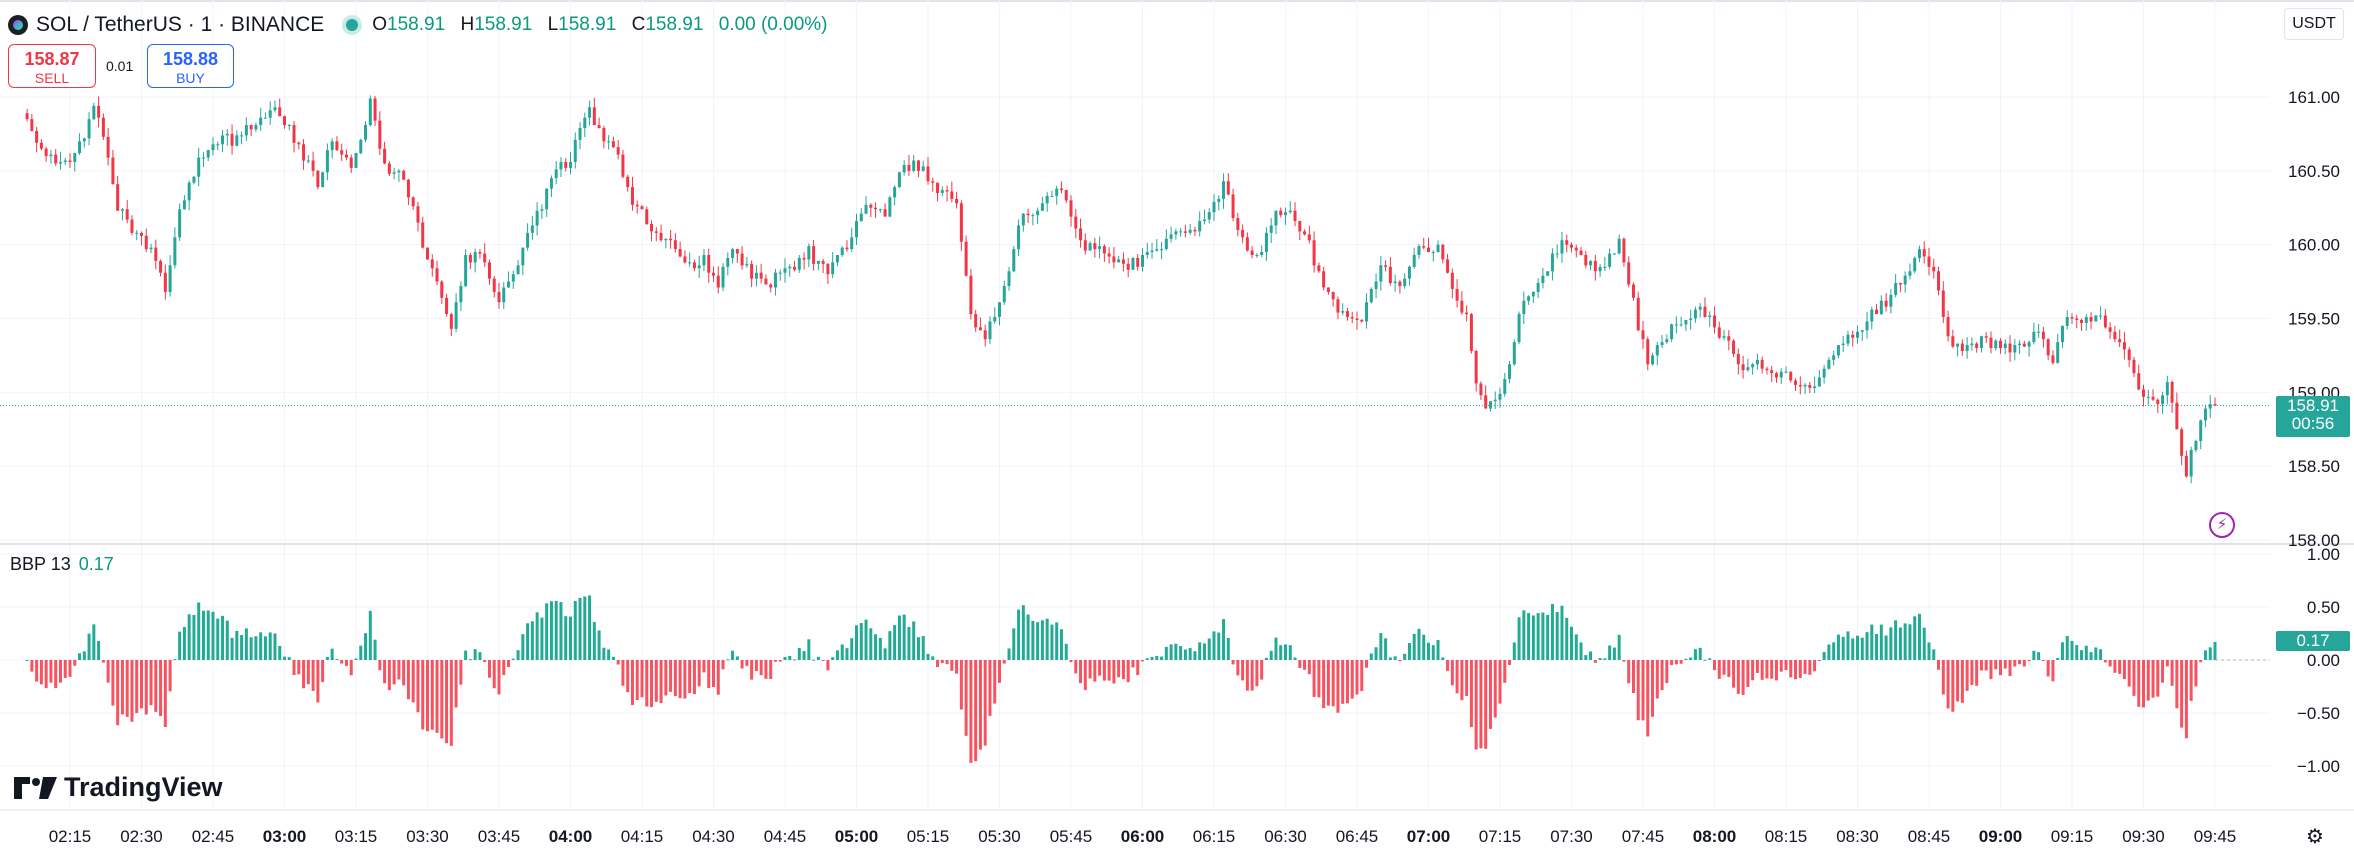  I want to click on indicator-legend: BBP 13 0.17, so click(62, 564).